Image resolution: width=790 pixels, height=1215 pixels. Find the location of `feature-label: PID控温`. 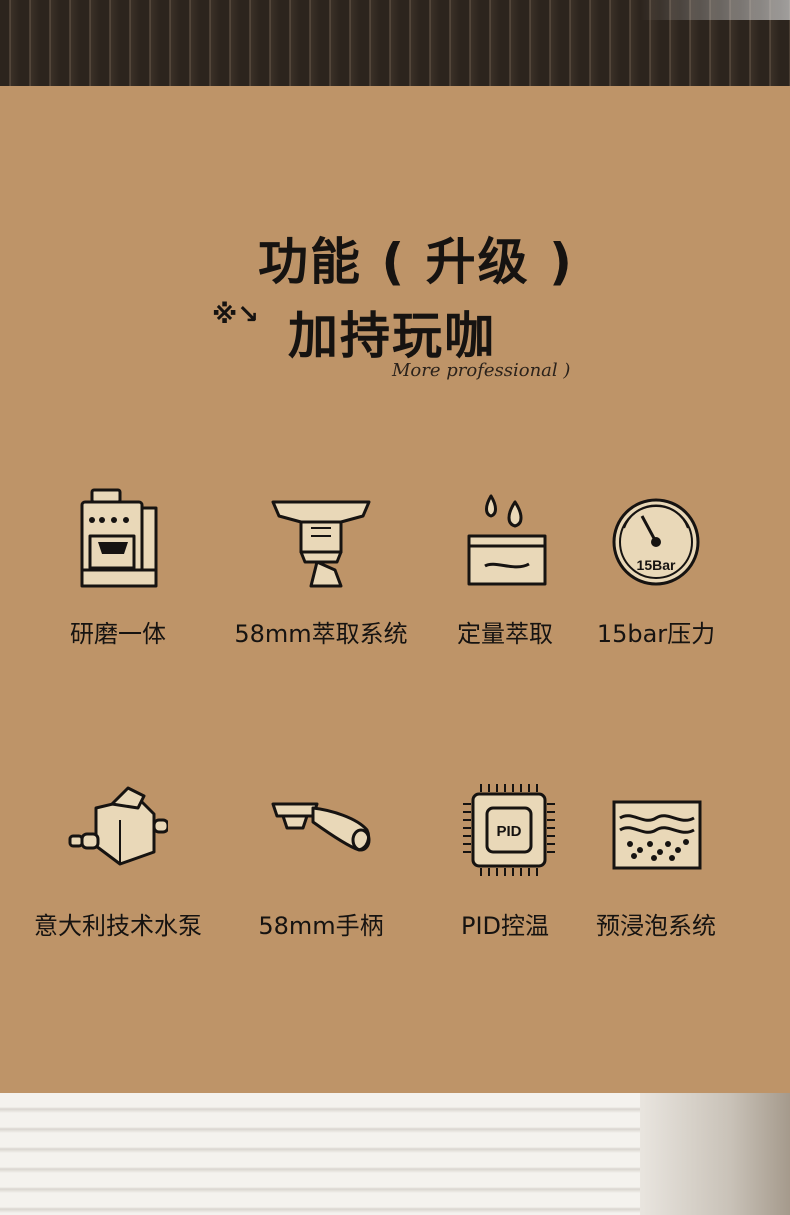

feature-label: PID控温 is located at coordinates (505, 926).